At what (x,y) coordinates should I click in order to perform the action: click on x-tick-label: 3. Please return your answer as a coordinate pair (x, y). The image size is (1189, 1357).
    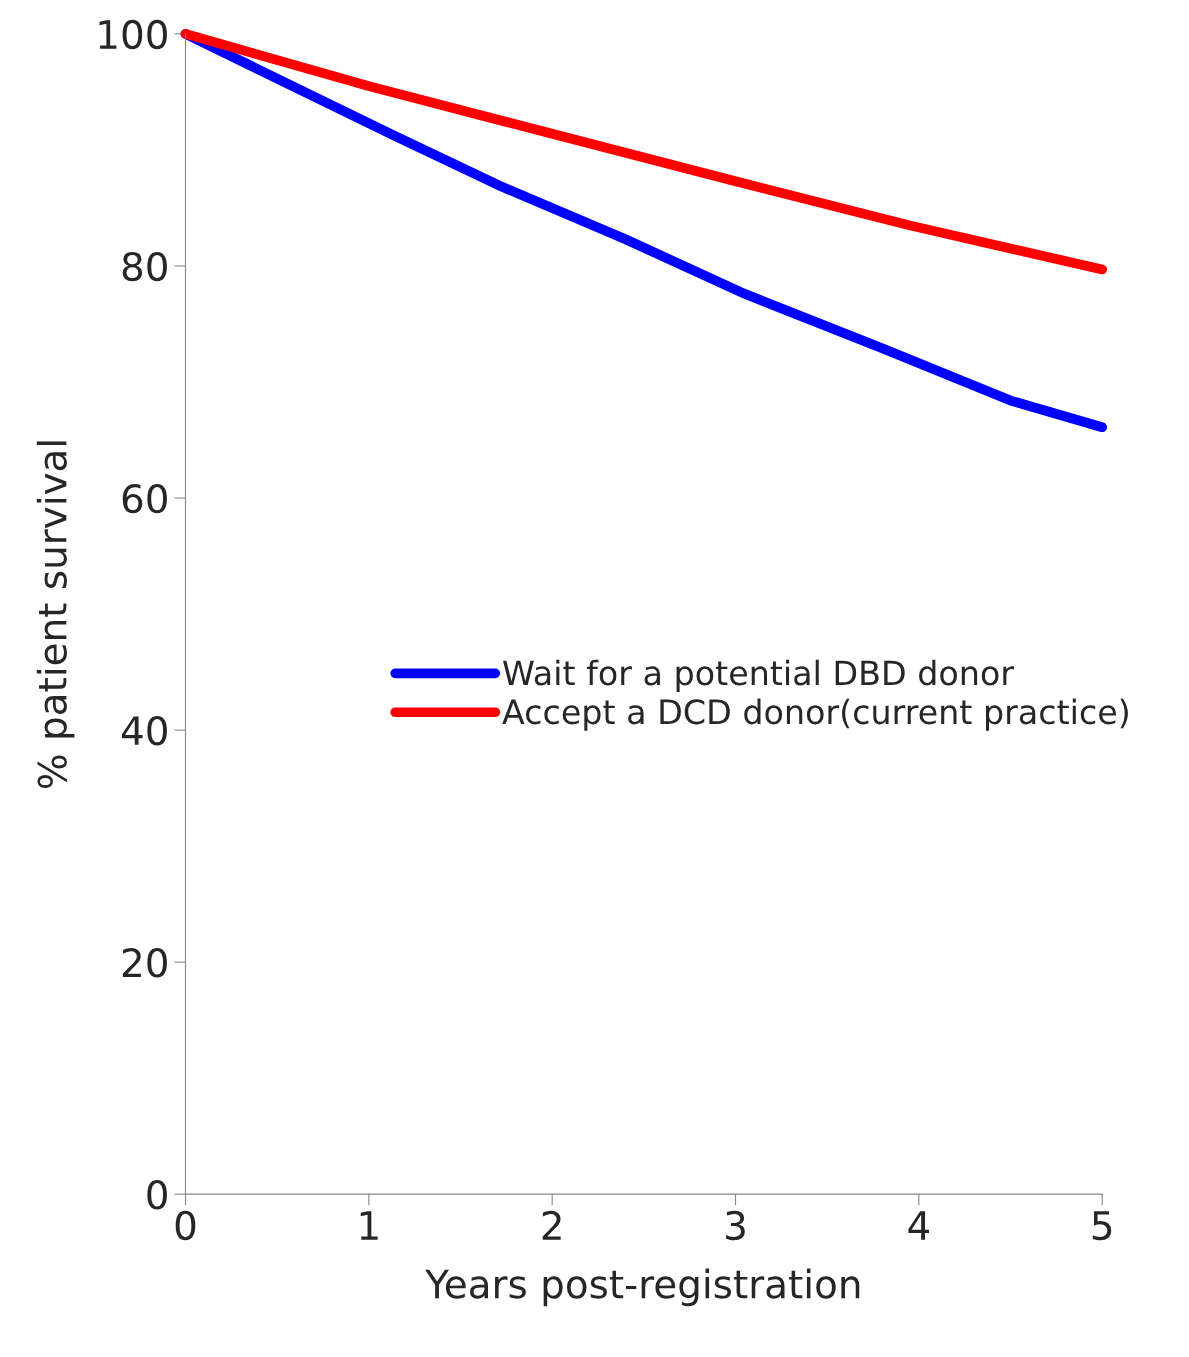
    Looking at the image, I should click on (735, 1225).